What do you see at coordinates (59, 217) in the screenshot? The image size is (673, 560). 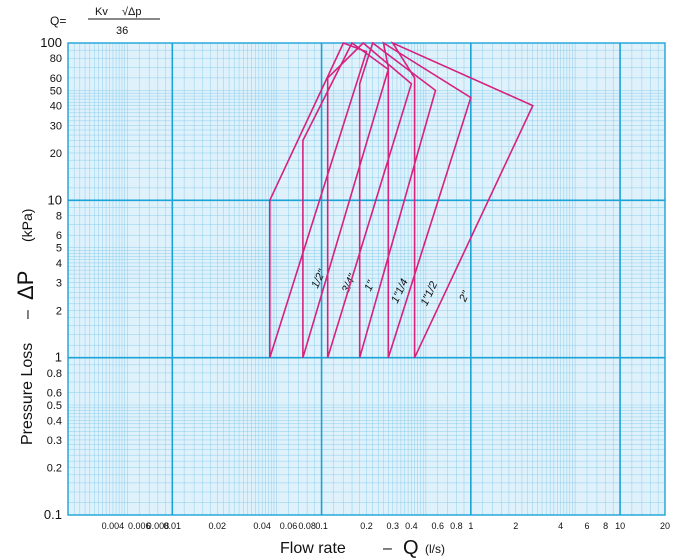 I see `y-tick-label: 8` at bounding box center [59, 217].